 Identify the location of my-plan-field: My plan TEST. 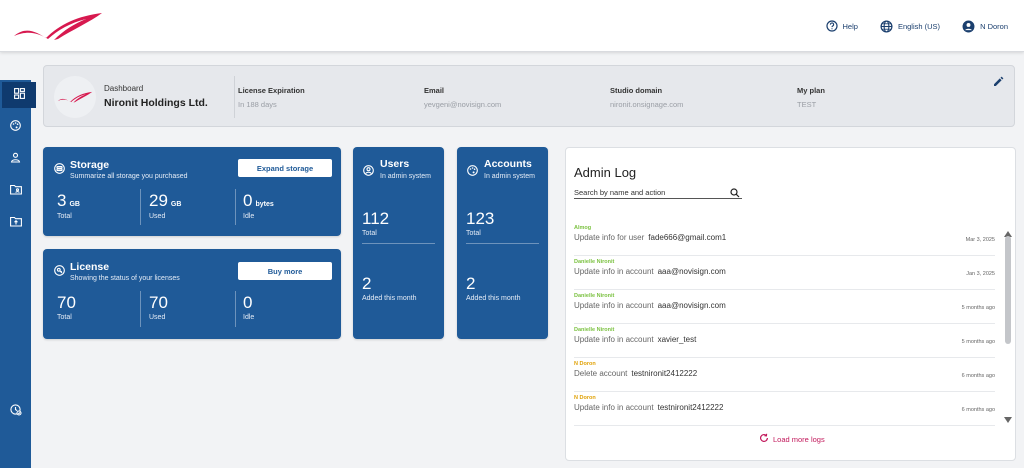
(811, 97).